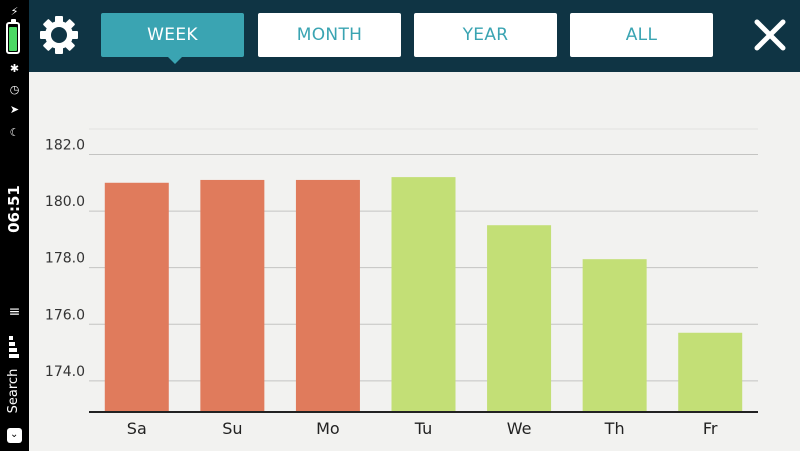 The height and width of the screenshot is (451, 800). What do you see at coordinates (14, 11) in the screenshot?
I see `charging-icon: ⚡` at bounding box center [14, 11].